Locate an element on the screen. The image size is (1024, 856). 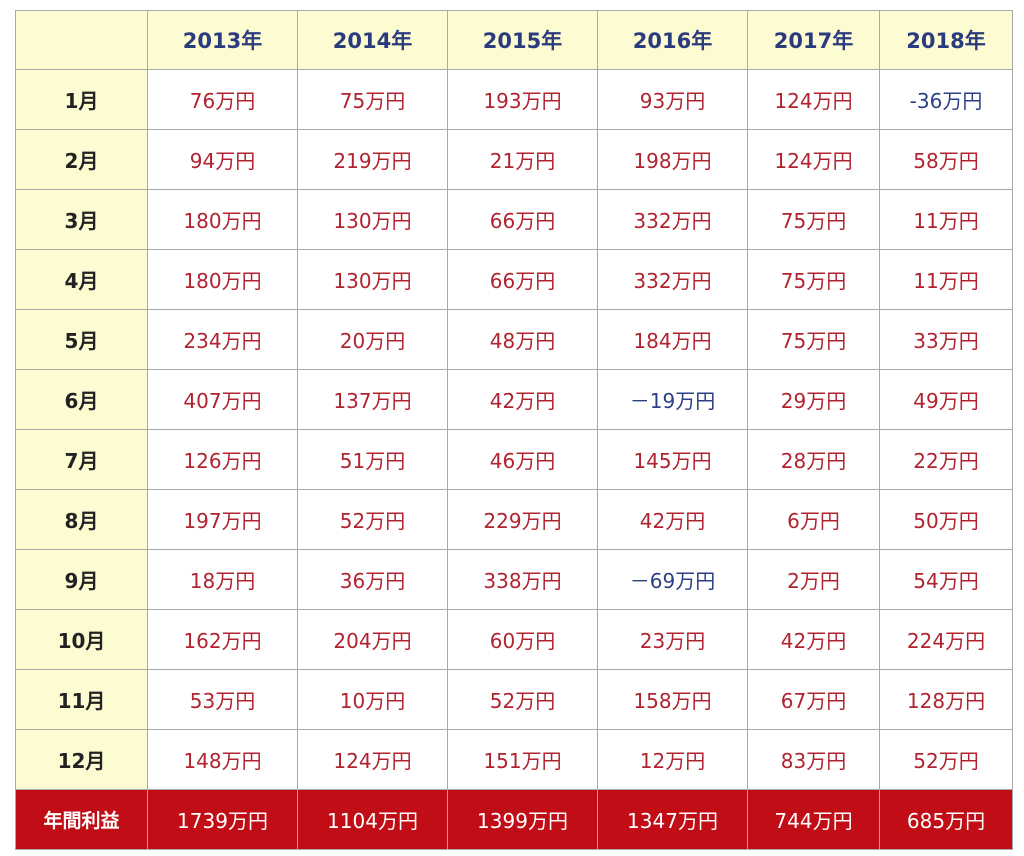
profit-cell: 58万円 is located at coordinates (946, 159).